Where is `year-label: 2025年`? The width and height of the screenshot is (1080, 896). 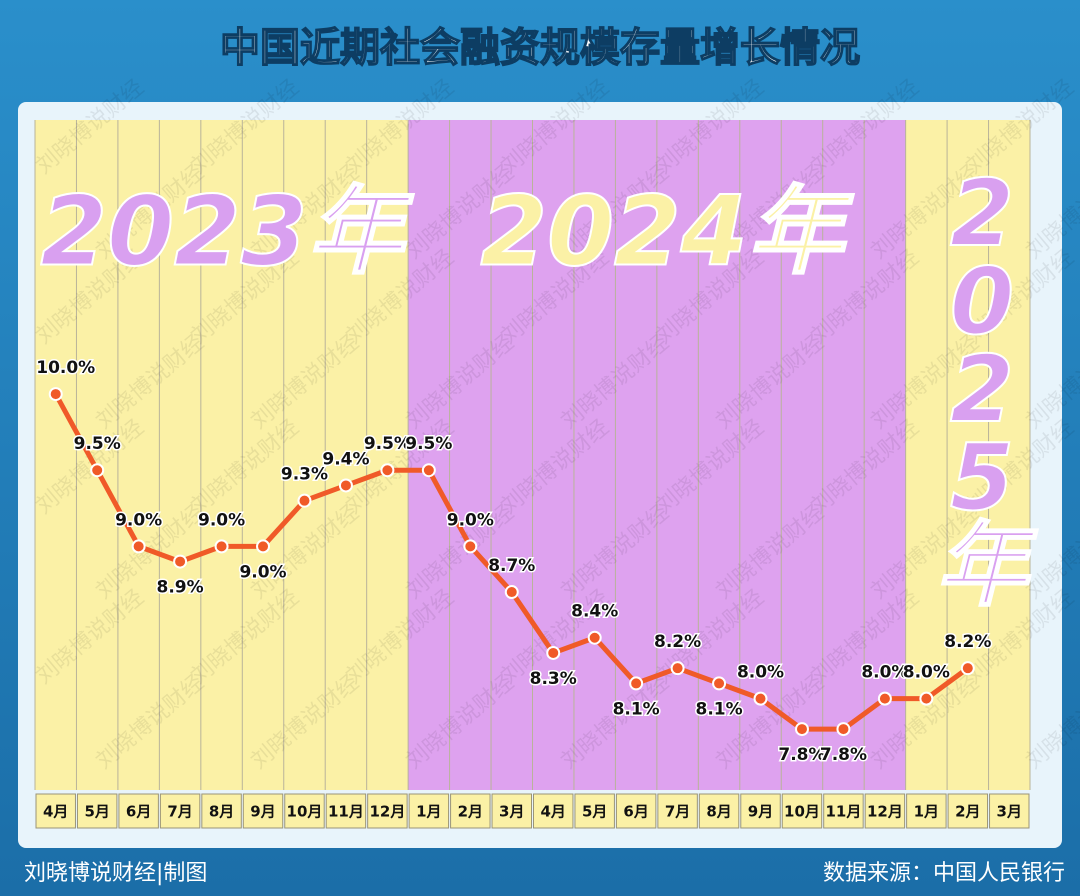 year-label: 2025年 is located at coordinates (982, 389).